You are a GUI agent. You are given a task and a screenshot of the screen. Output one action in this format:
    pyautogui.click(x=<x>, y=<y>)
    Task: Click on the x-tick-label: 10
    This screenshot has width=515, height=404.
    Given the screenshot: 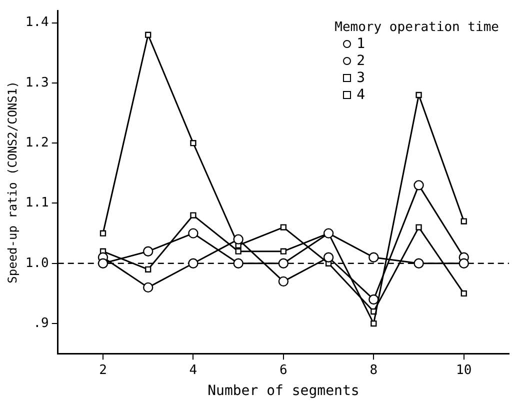 What is the action you would take?
    pyautogui.click(x=464, y=370)
    